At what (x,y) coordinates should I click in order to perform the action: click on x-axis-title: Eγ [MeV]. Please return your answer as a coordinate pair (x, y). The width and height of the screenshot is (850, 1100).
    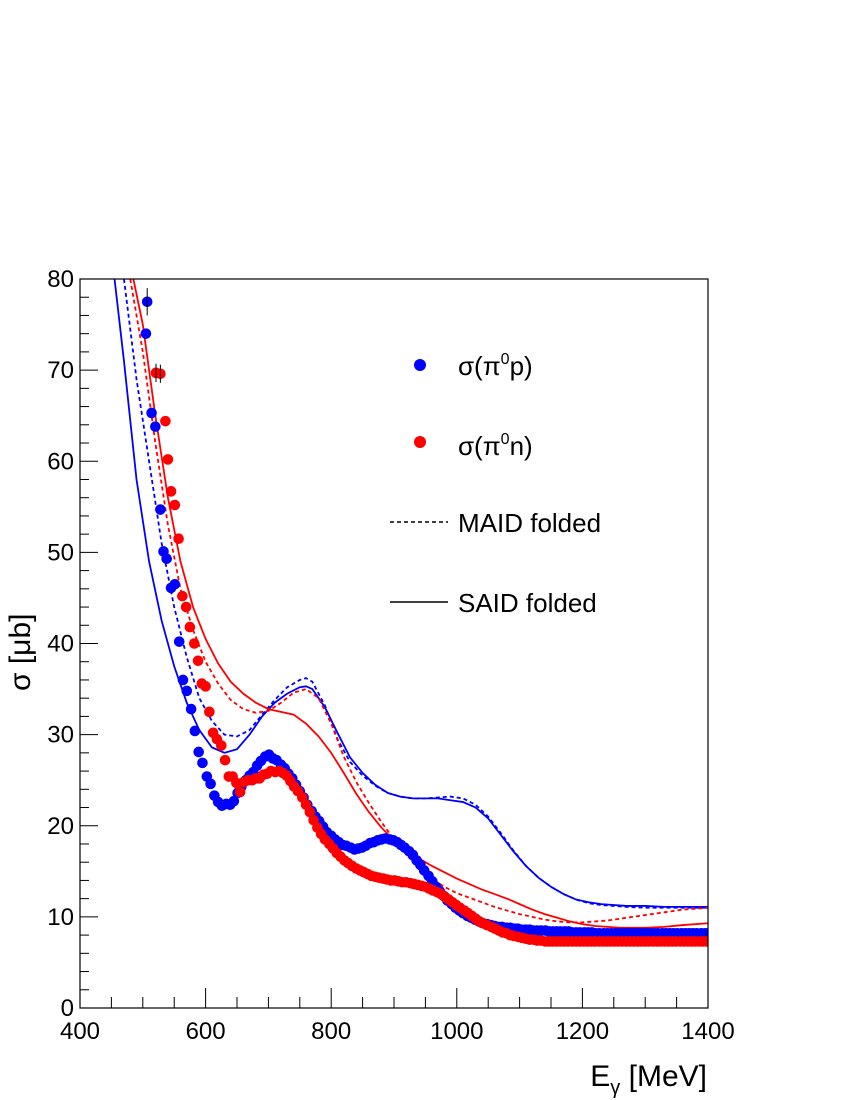
    Looking at the image, I should click on (648, 1079).